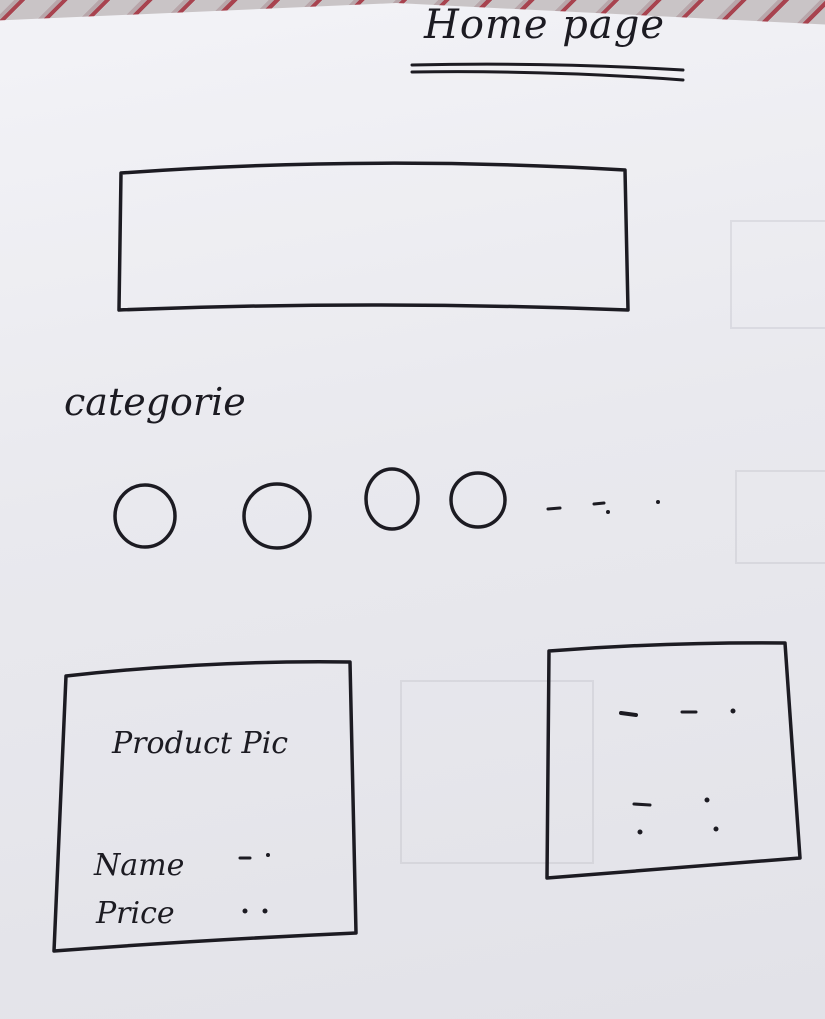 The height and width of the screenshot is (1019, 825). Describe the element at coordinates (268, 855) in the screenshot. I see `name-dot` at that location.